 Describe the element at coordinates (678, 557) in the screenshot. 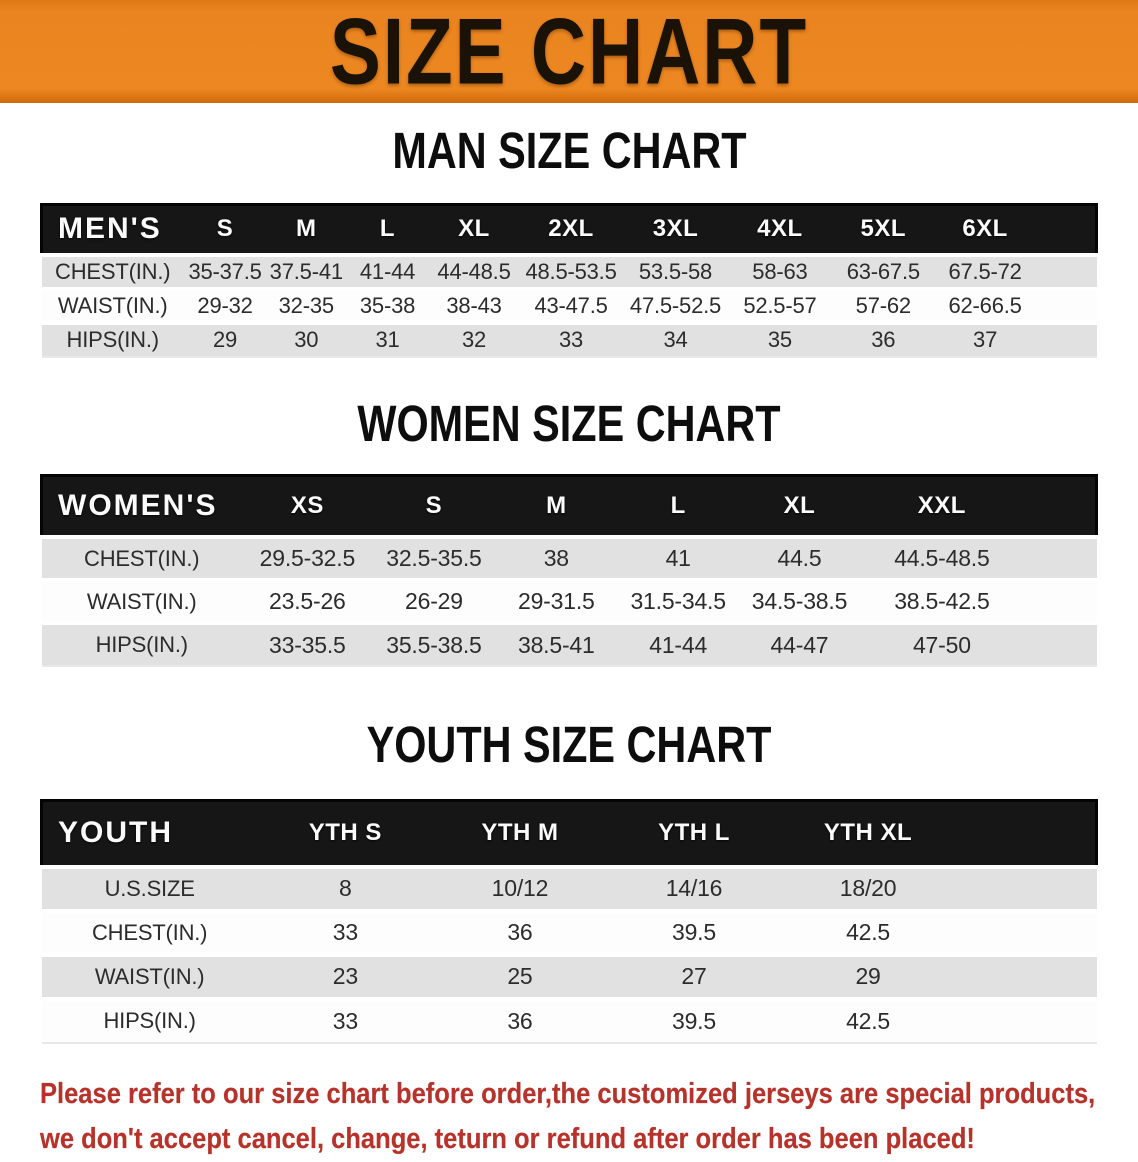

I see `size-value-cell: 41` at that location.